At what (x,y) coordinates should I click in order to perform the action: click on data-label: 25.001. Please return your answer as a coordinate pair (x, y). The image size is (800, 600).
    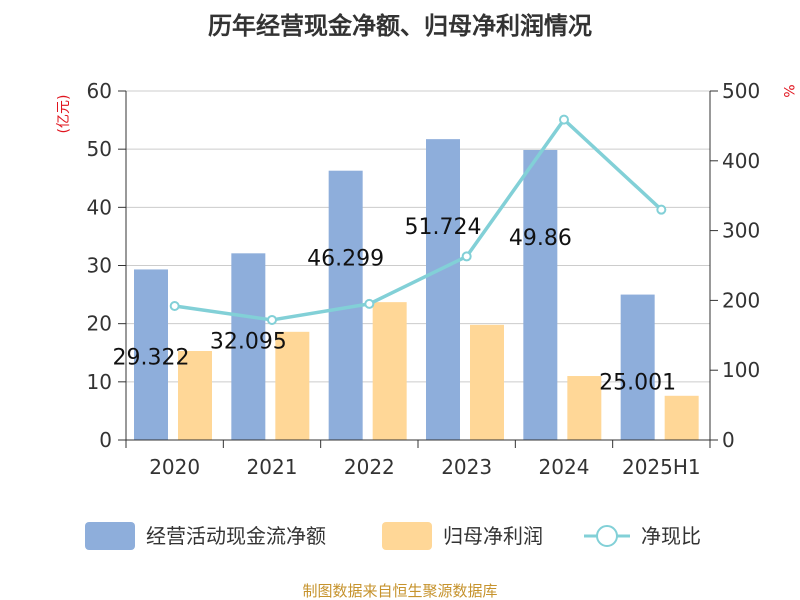
    Looking at the image, I should click on (637, 383).